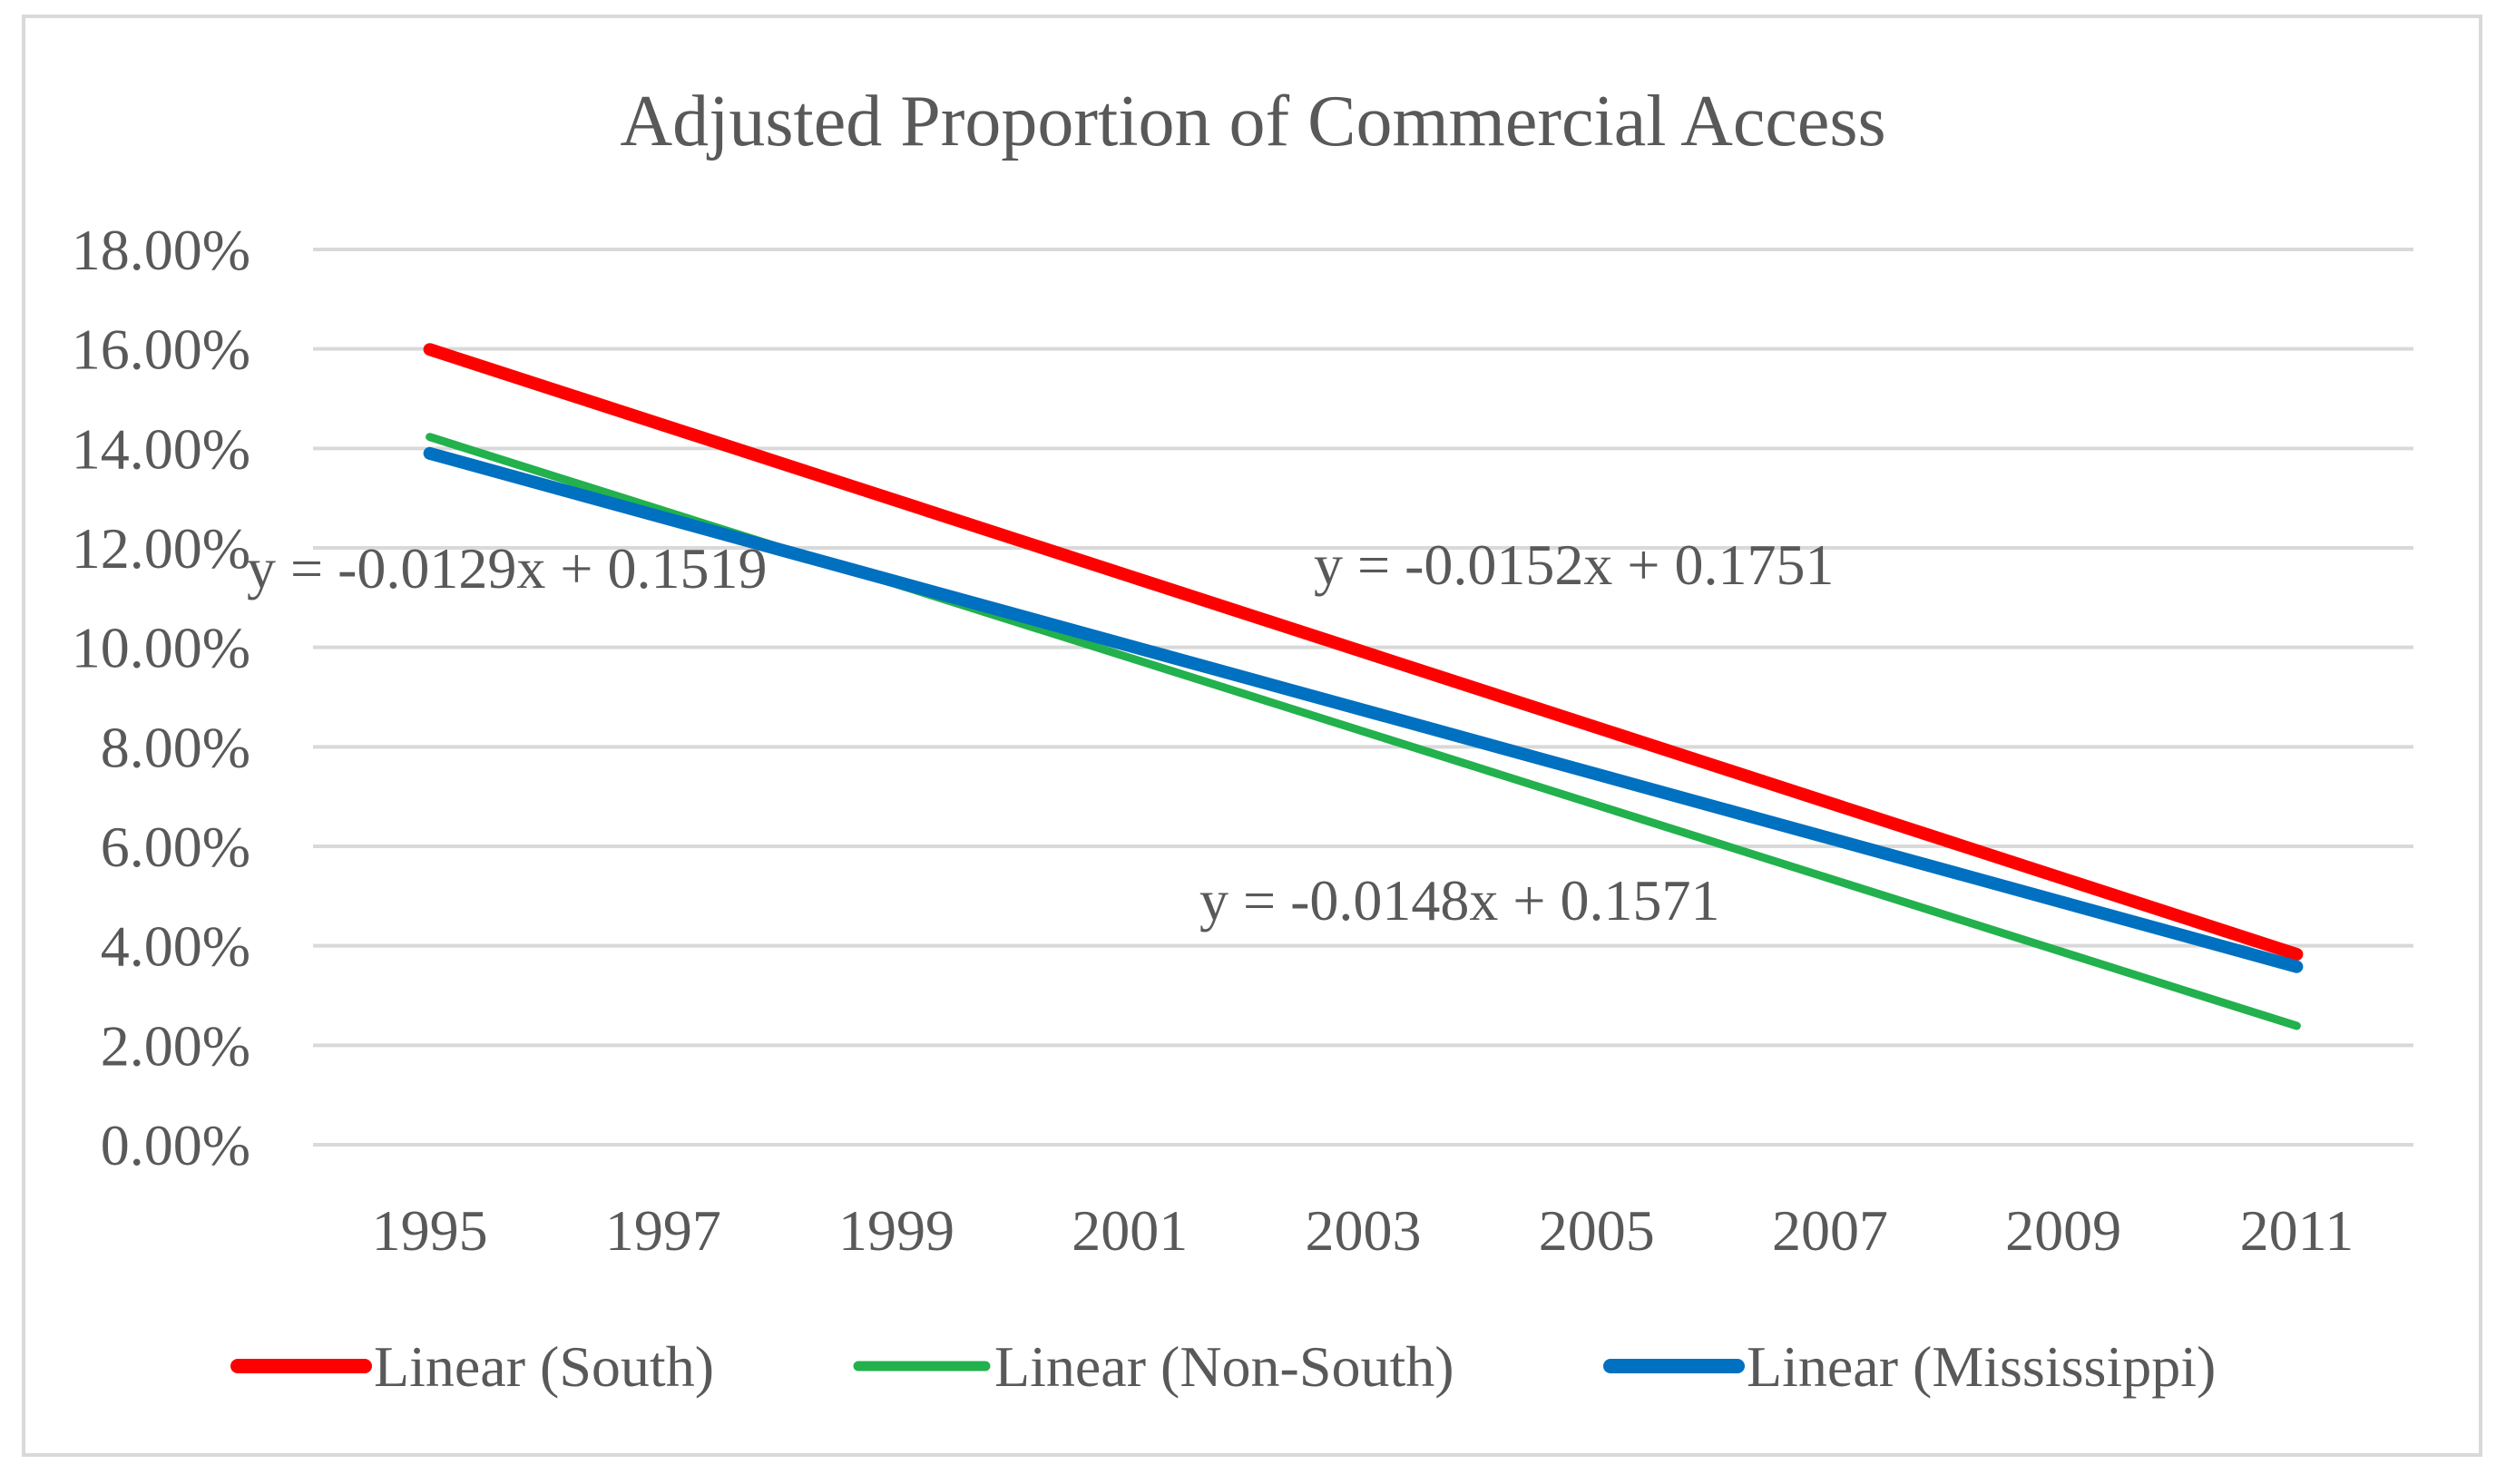  I want to click on equation-mississippi: y = -0.0129x + 0.1519, so click(507, 568).